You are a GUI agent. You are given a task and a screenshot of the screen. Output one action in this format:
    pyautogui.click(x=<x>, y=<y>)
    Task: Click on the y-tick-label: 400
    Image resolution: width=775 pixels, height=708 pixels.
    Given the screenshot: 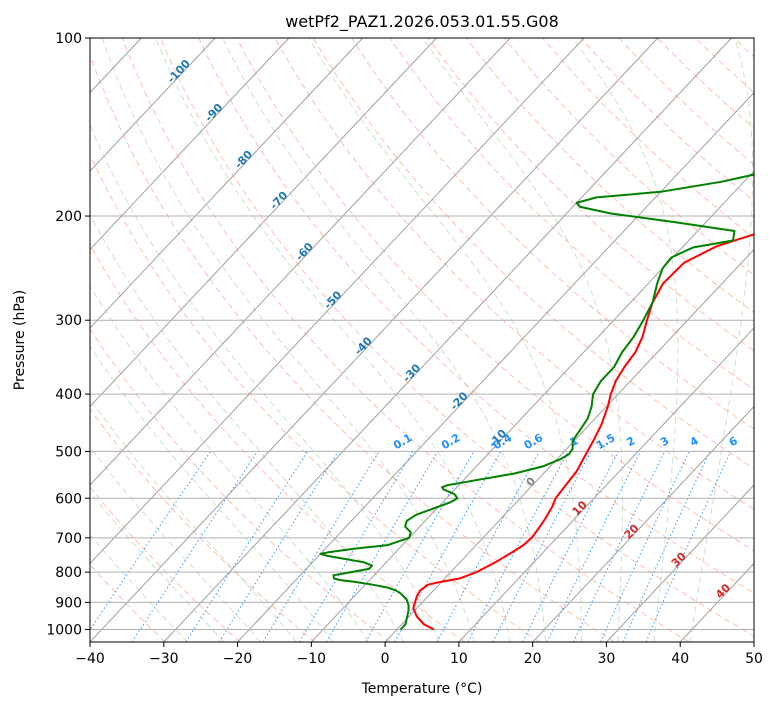 What is the action you would take?
    pyautogui.click(x=68, y=395)
    